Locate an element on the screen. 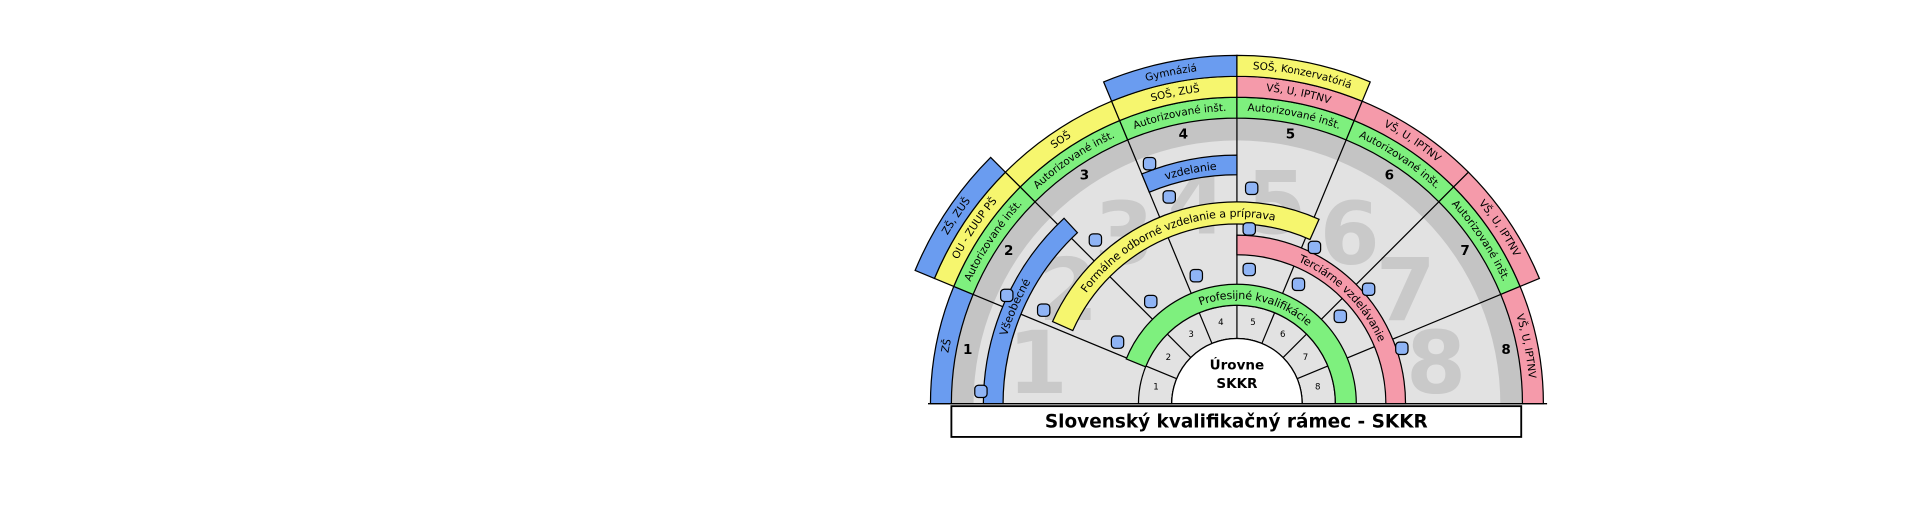 The height and width of the screenshot is (524, 1920). inner-level-number: 4 is located at coordinates (1220, 323).